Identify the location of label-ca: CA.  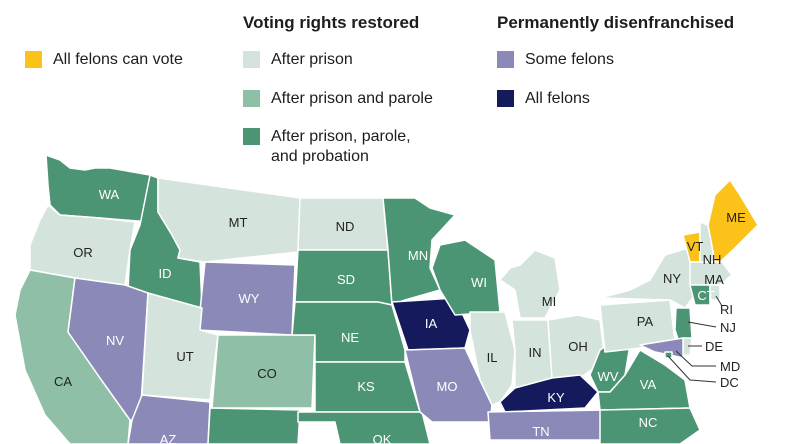
(63, 381).